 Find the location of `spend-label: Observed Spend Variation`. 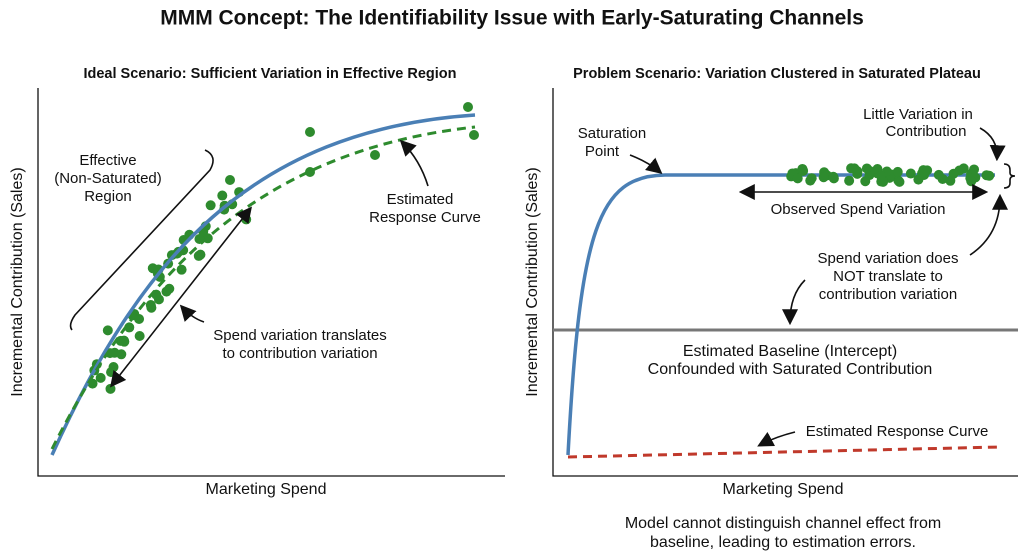

spend-label: Observed Spend Variation is located at coordinates (858, 209).